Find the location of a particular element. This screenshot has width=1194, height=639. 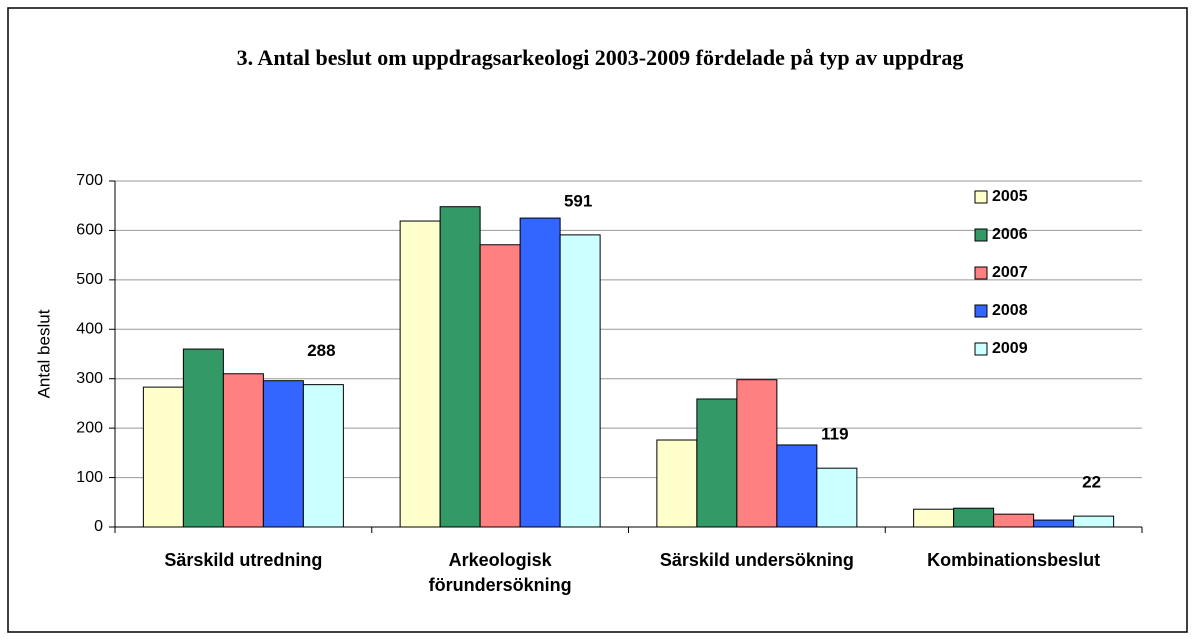

legend-label: 2008 is located at coordinates (1010, 310).